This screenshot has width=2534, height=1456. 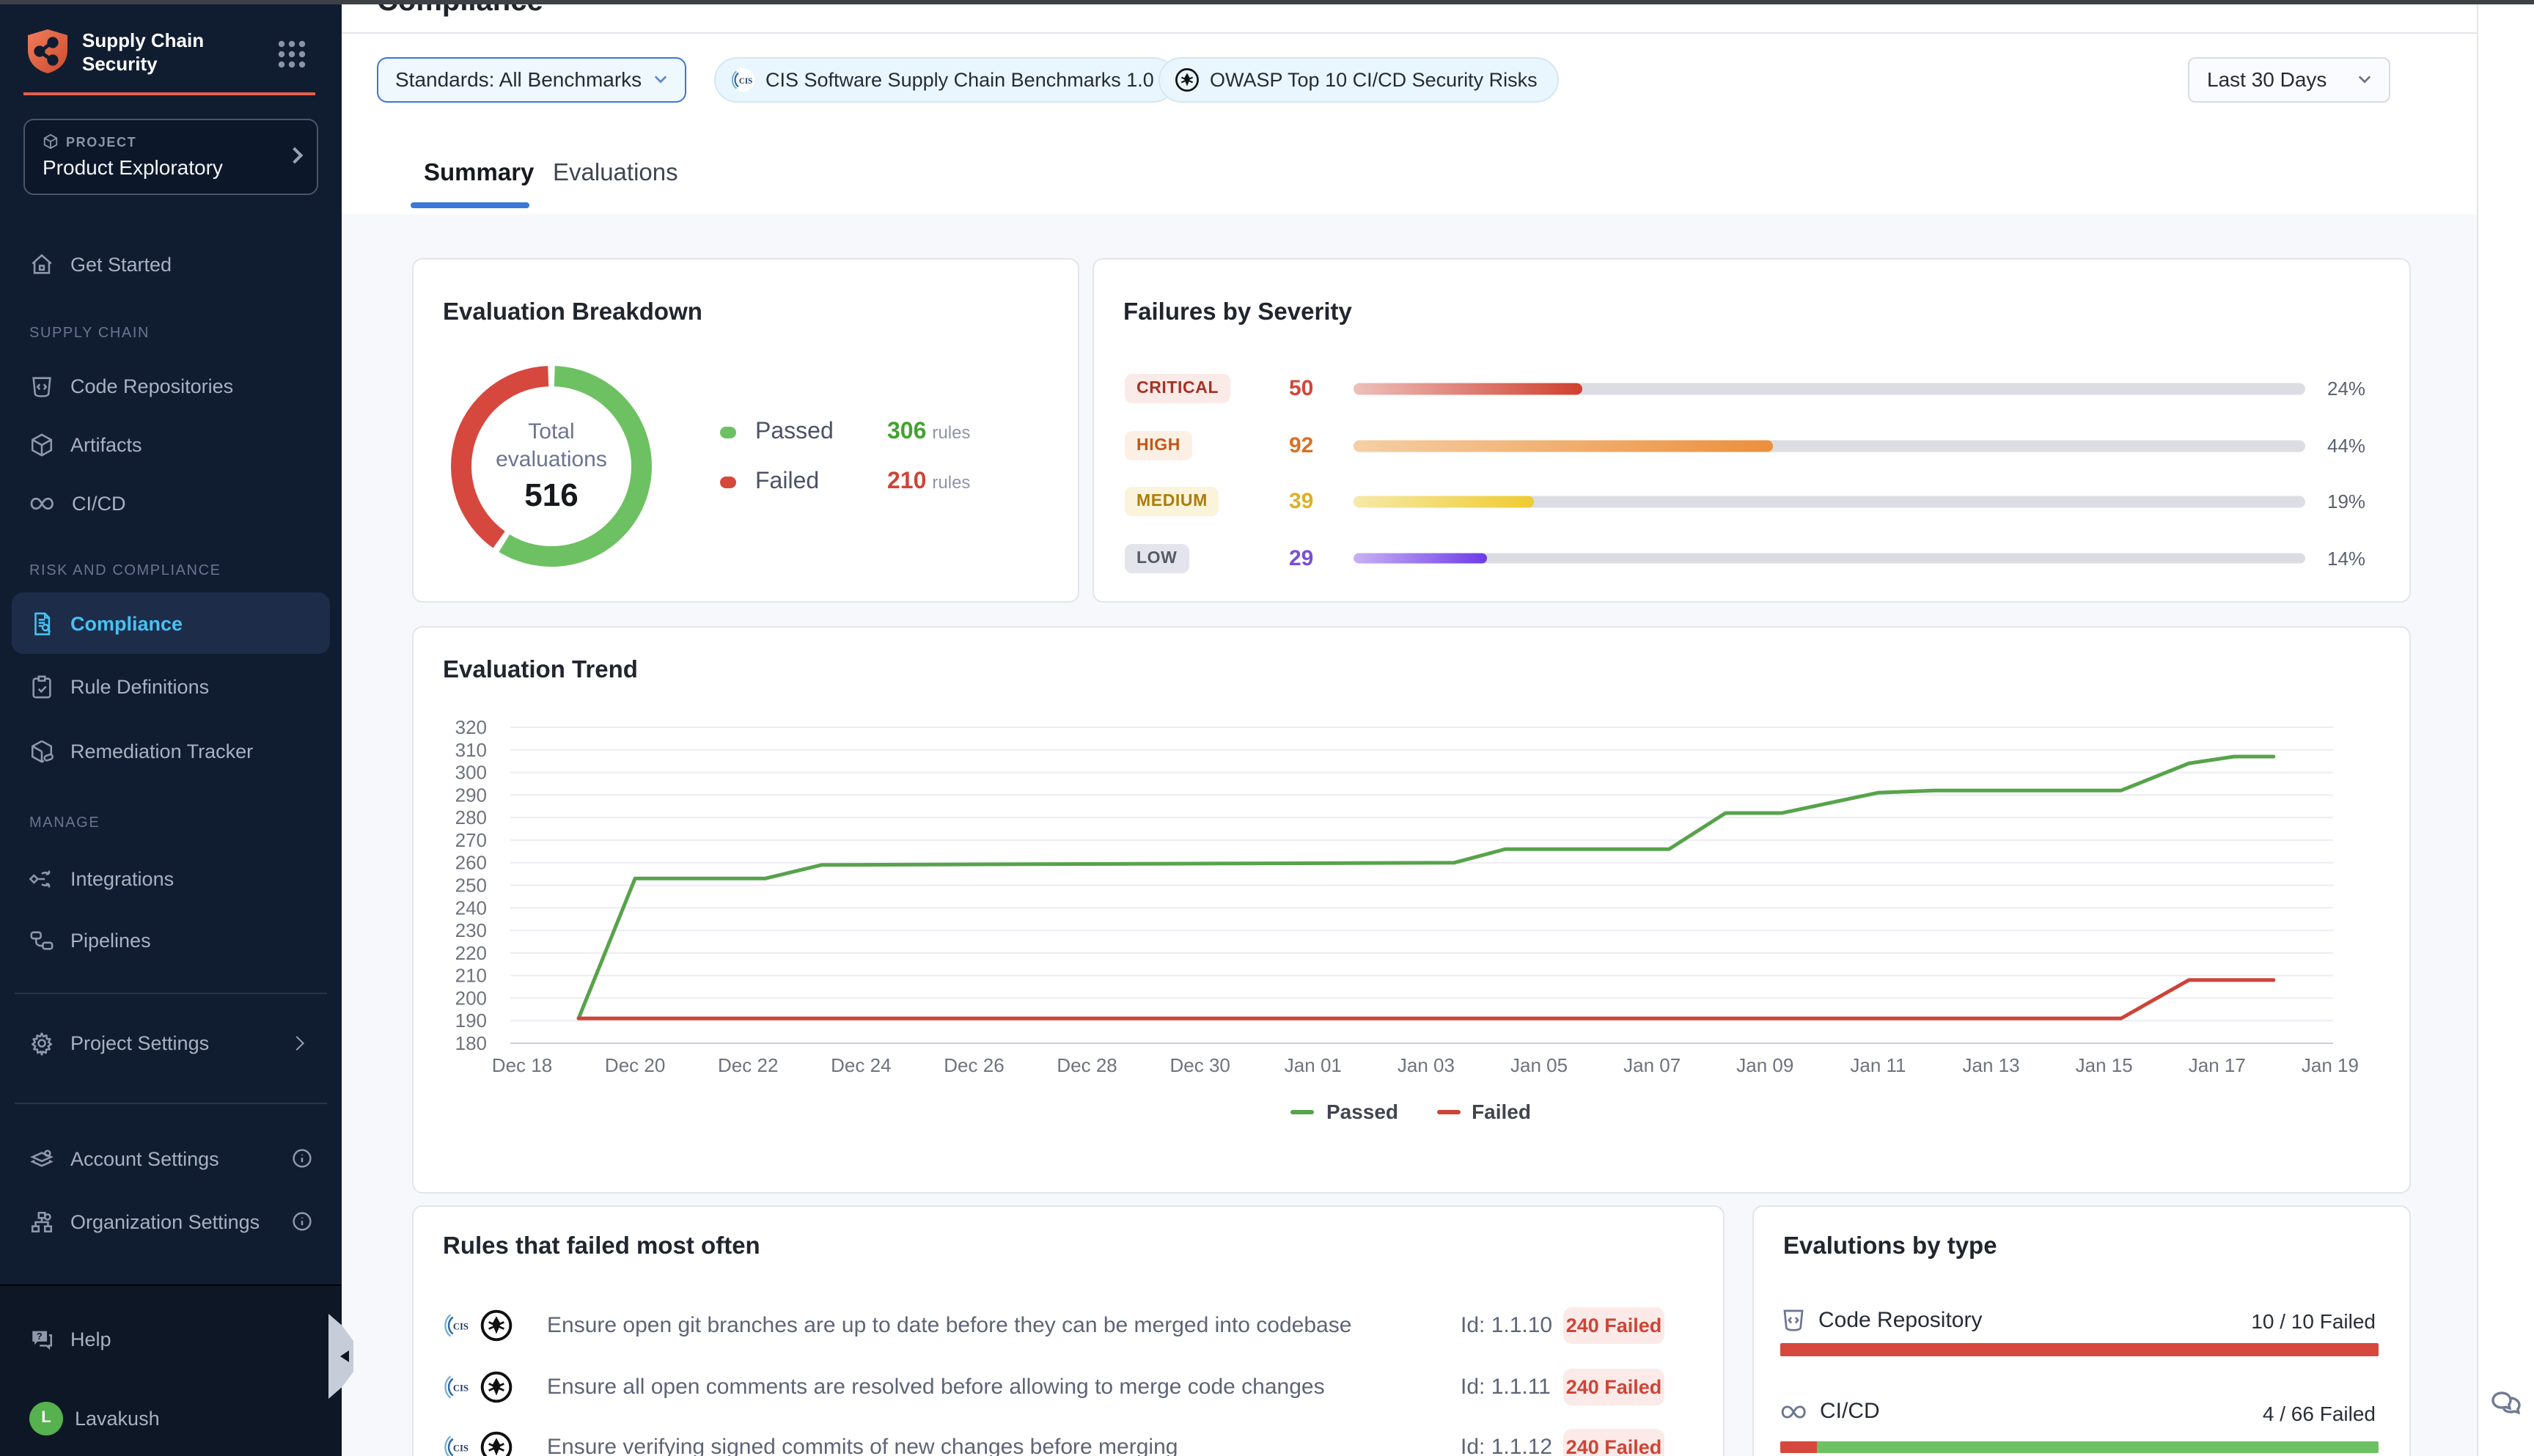 I want to click on sidebar-item-artifacts: Artifacts, so click(x=171, y=444).